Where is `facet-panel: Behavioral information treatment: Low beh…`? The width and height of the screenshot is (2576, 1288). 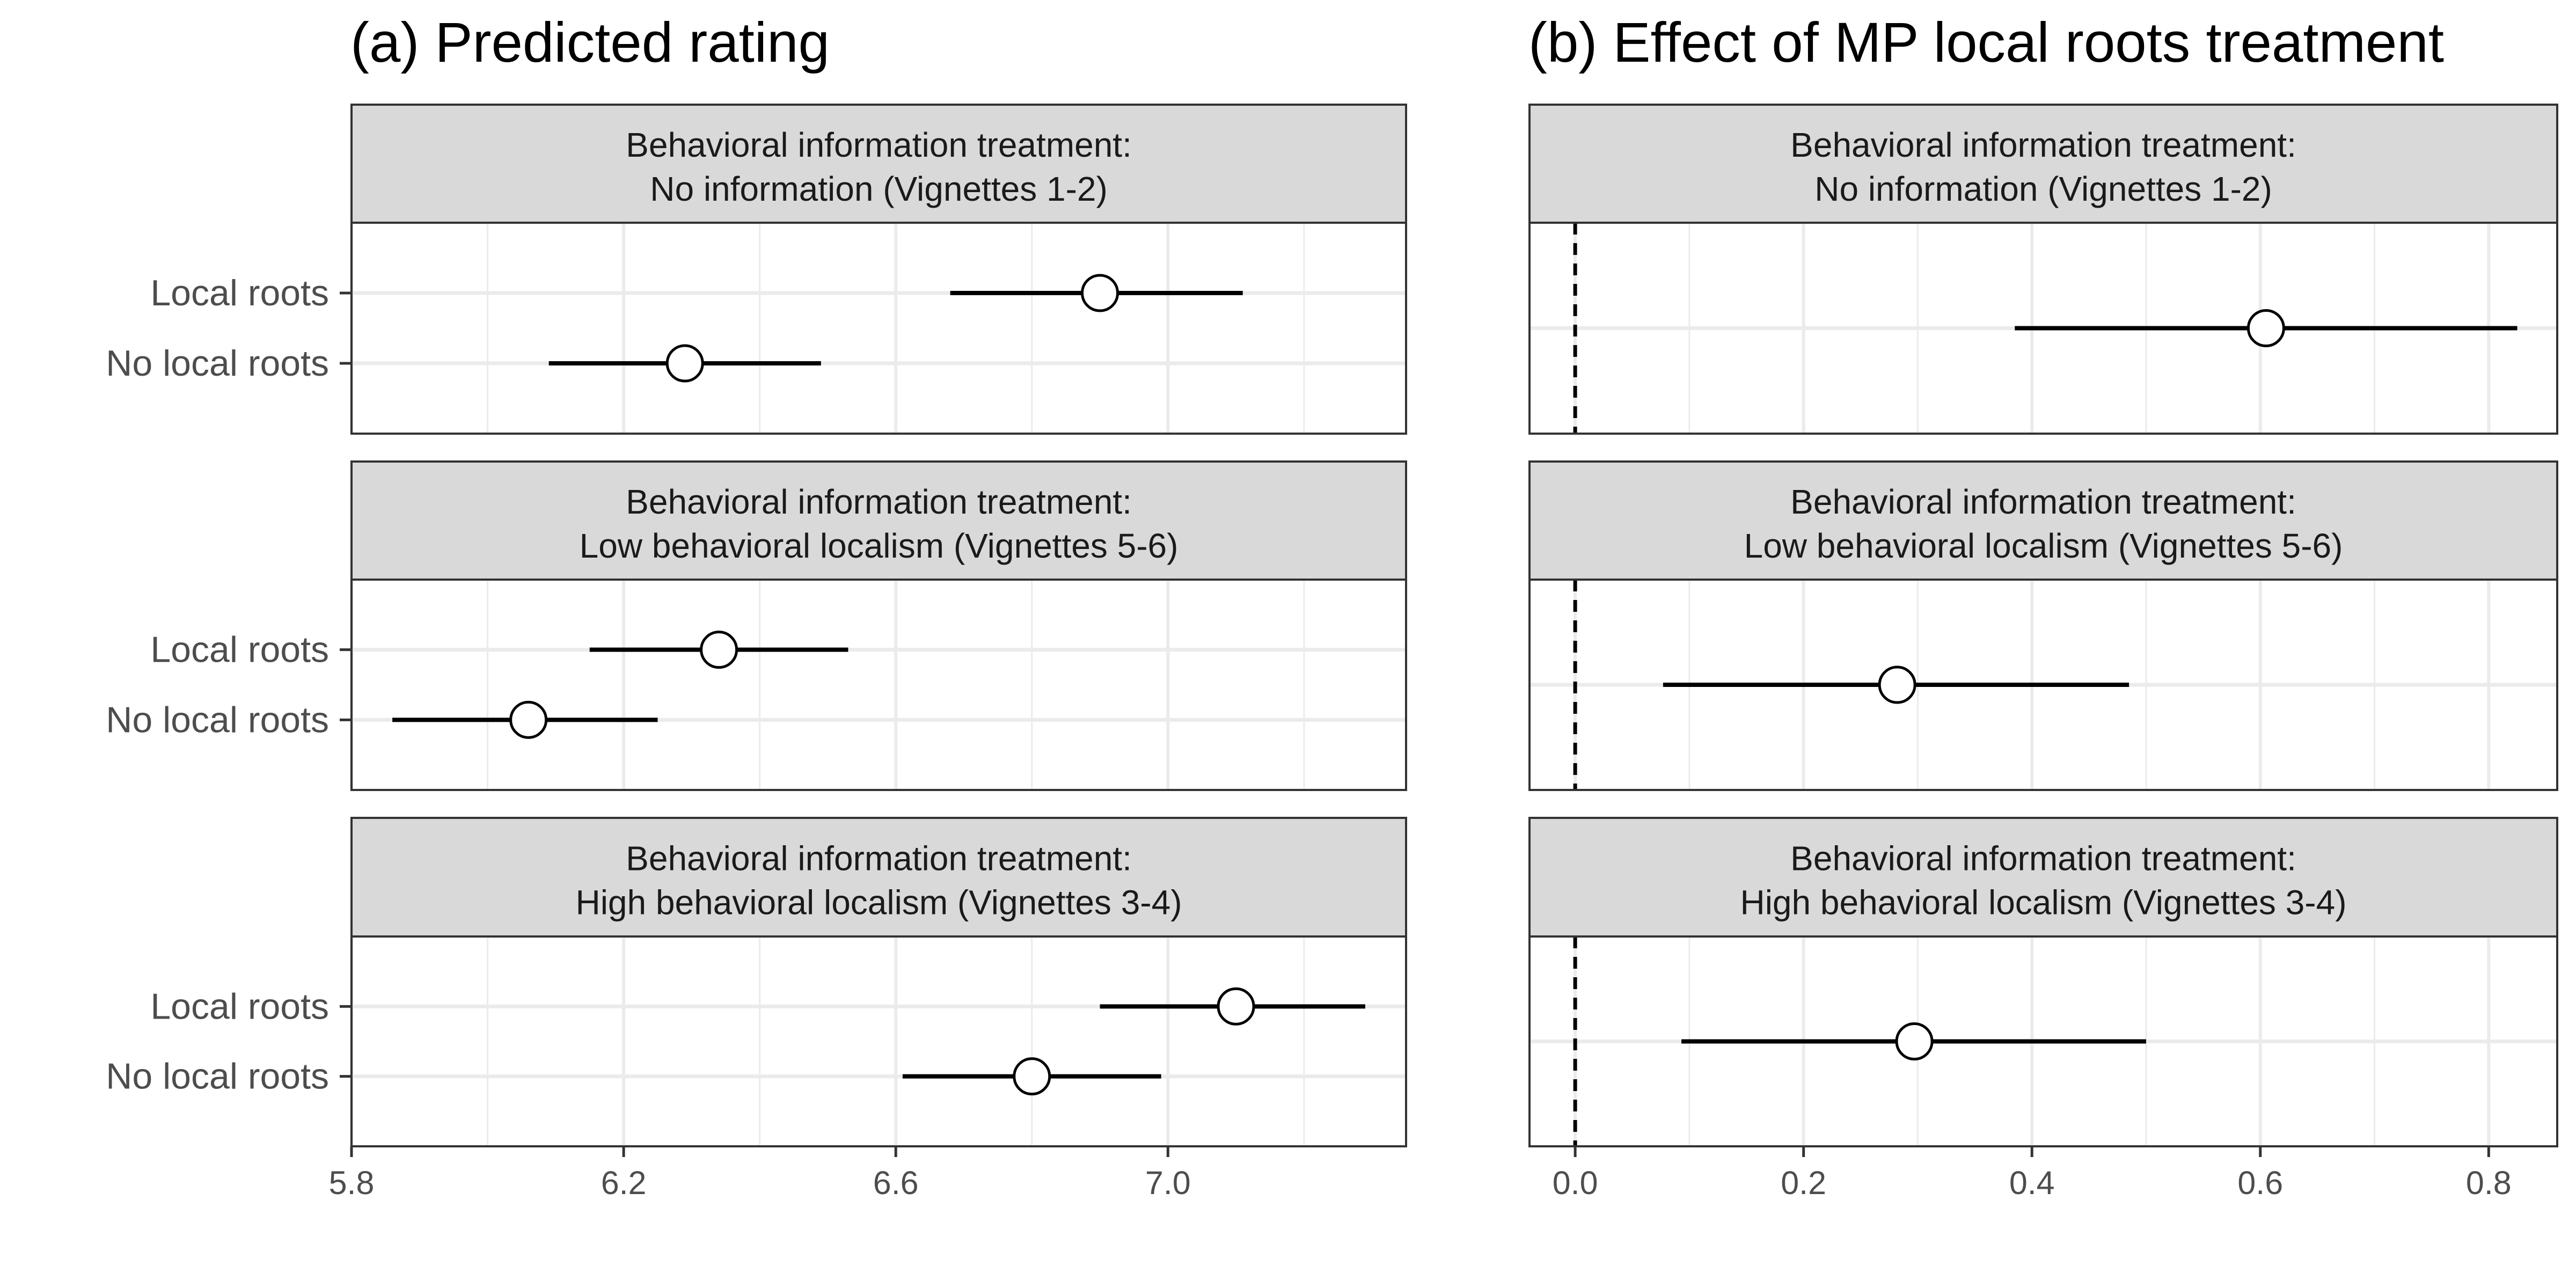
facet-panel: Behavioral information treatment: Low beh… is located at coordinates (2043, 625).